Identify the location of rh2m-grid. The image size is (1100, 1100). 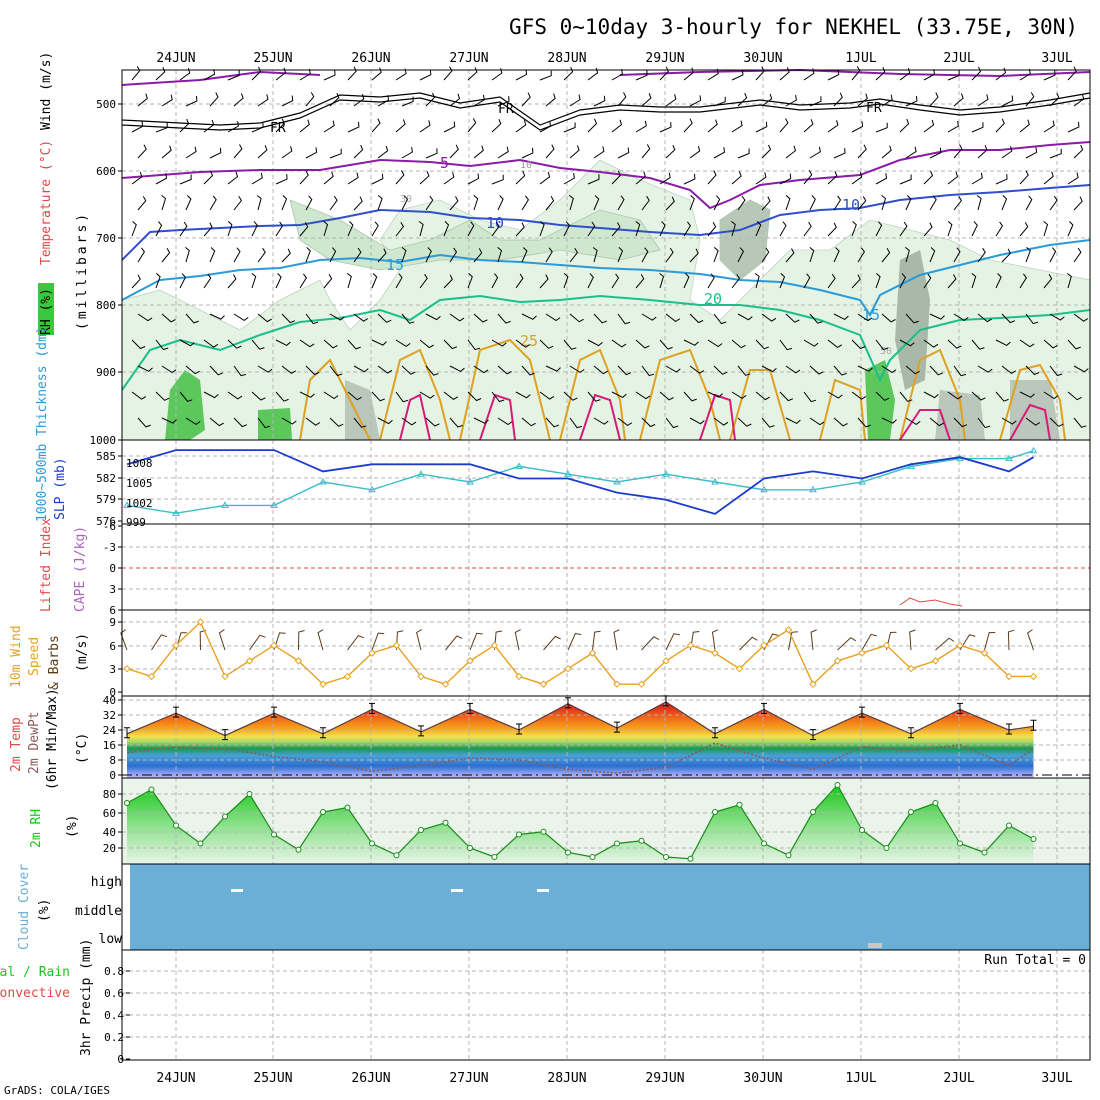
(606, 821).